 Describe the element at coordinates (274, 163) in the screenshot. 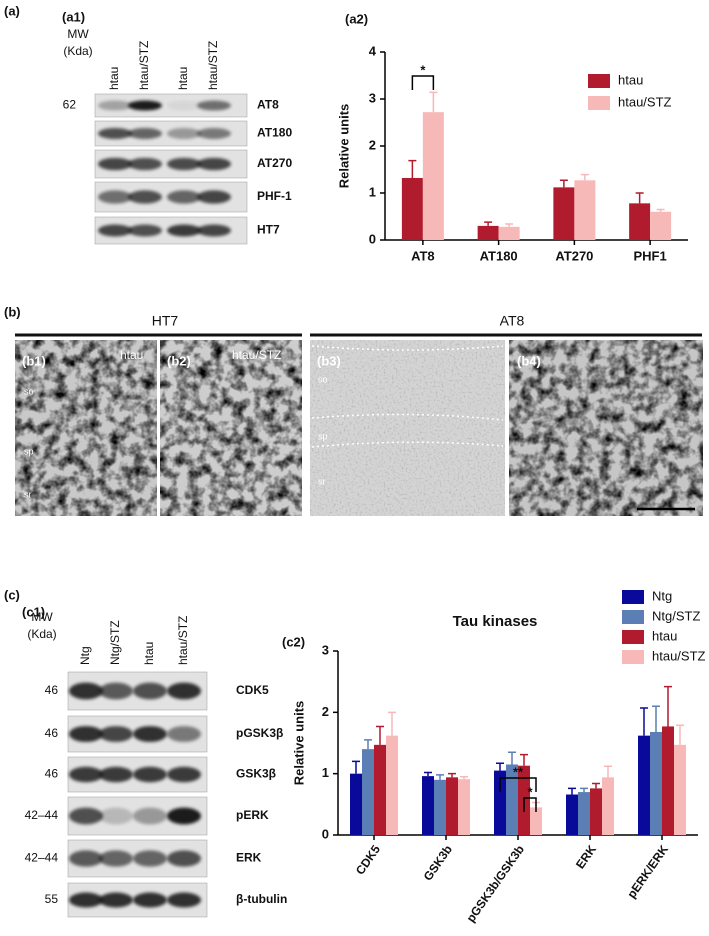

I see `blot-label: AT270` at that location.